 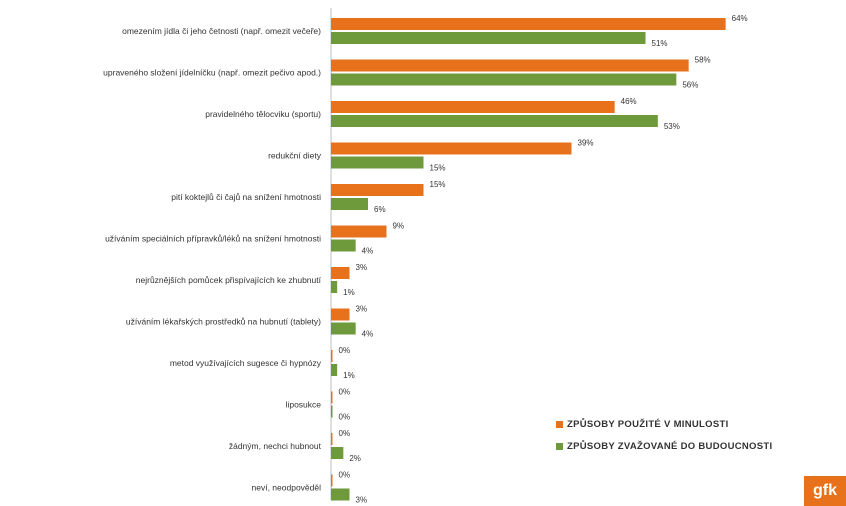 I want to click on value-label-past: 58%, so click(x=703, y=60).